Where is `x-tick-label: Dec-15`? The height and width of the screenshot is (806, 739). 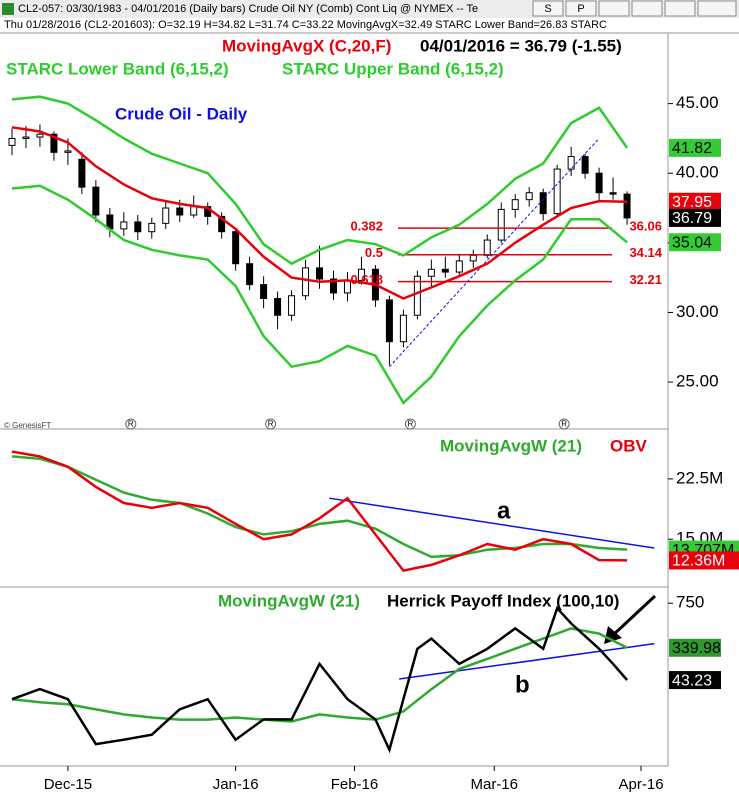 x-tick-label: Dec-15 is located at coordinates (68, 784).